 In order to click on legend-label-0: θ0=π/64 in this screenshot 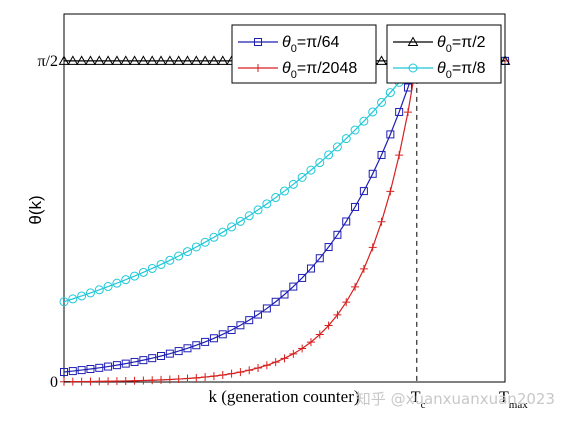, I will do `click(311, 44)`.